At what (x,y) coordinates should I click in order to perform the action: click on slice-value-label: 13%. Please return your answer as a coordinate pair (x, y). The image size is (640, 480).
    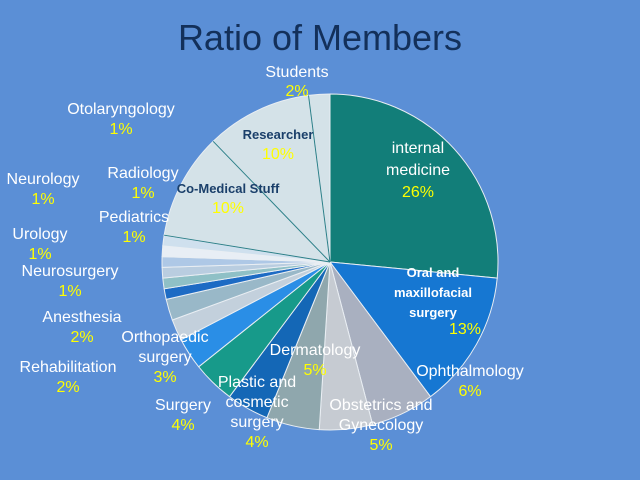
    Looking at the image, I should click on (465, 329).